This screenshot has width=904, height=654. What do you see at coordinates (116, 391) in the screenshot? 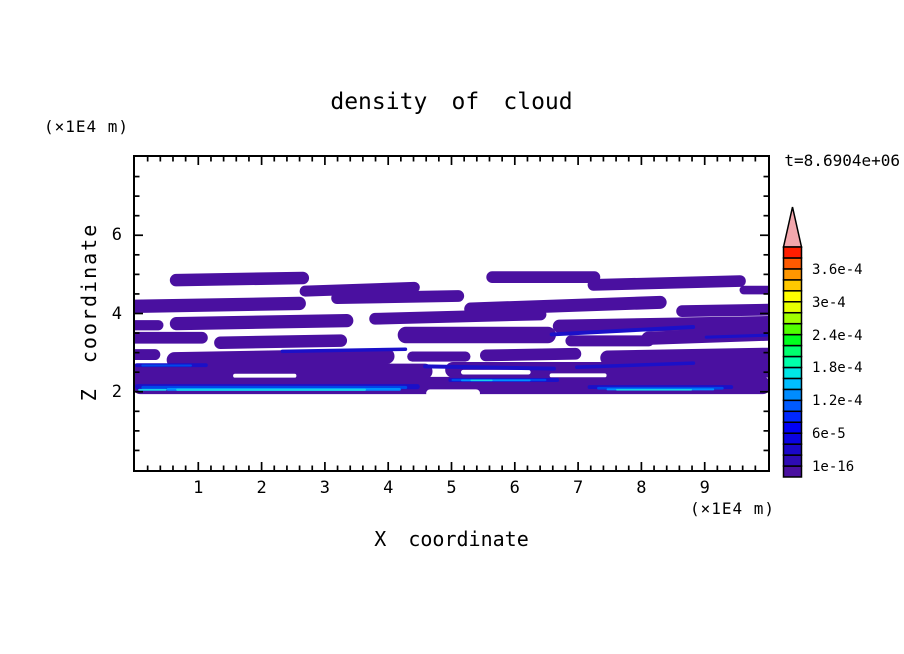
I see `z-tick-label: 2` at bounding box center [116, 391].